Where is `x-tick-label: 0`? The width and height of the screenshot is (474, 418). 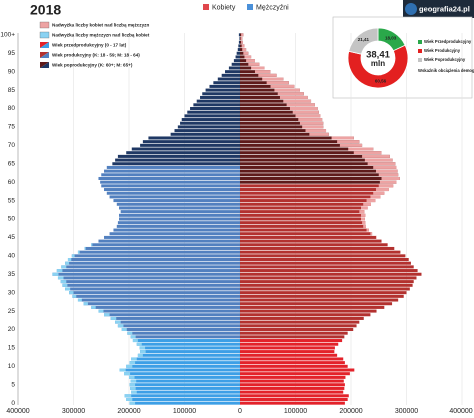 x-tick-label: 0 is located at coordinates (240, 411).